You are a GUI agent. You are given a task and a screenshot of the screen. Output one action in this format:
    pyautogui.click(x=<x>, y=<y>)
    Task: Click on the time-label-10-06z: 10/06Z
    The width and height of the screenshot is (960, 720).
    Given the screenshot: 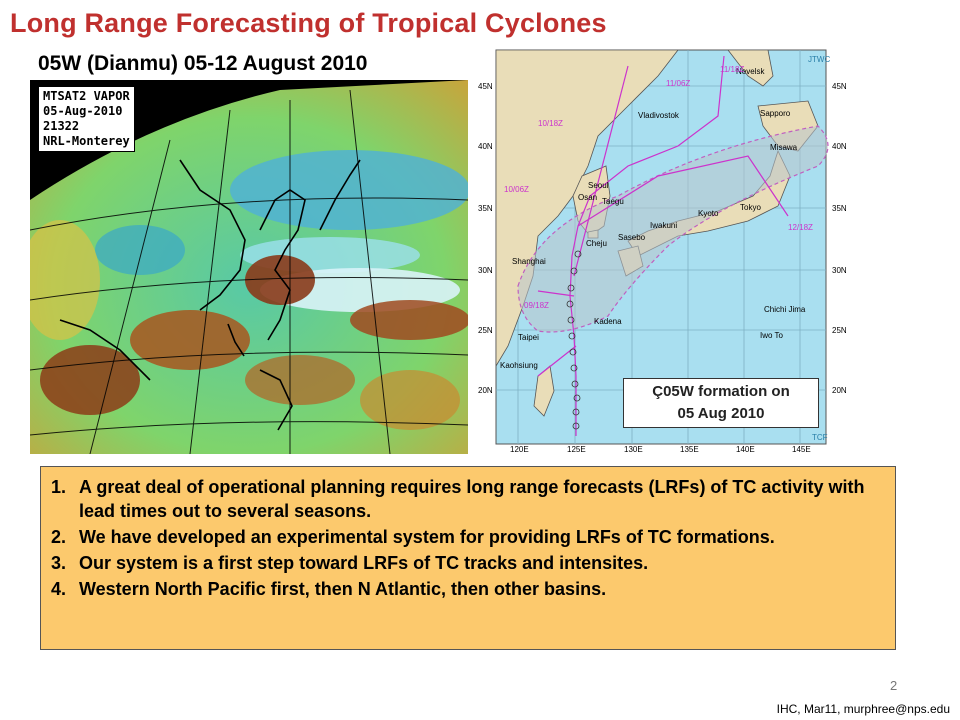 What is the action you would take?
    pyautogui.click(x=516, y=189)
    